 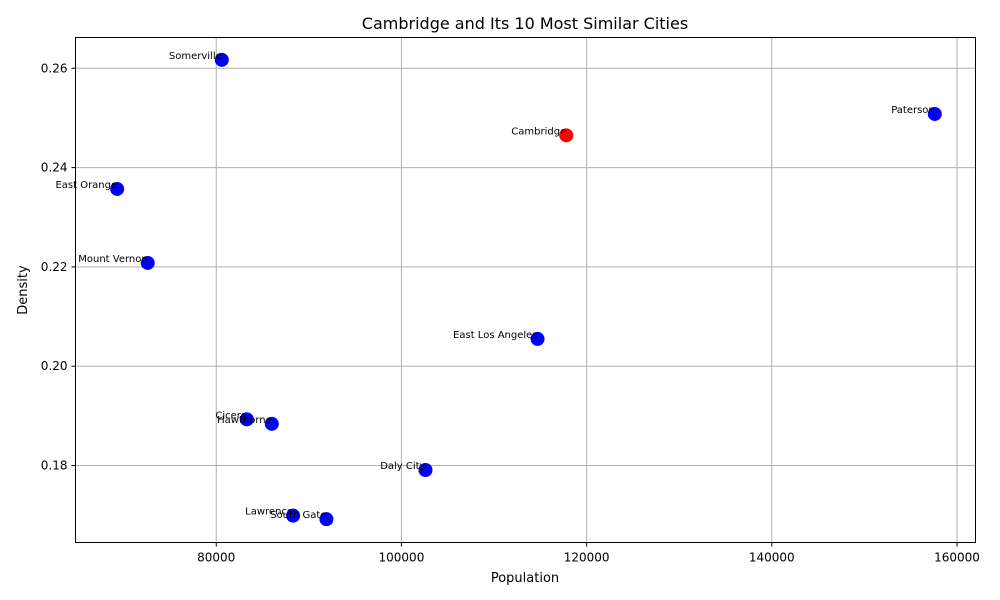 I want to click on data-point-label: Daly City, so click(x=402, y=466).